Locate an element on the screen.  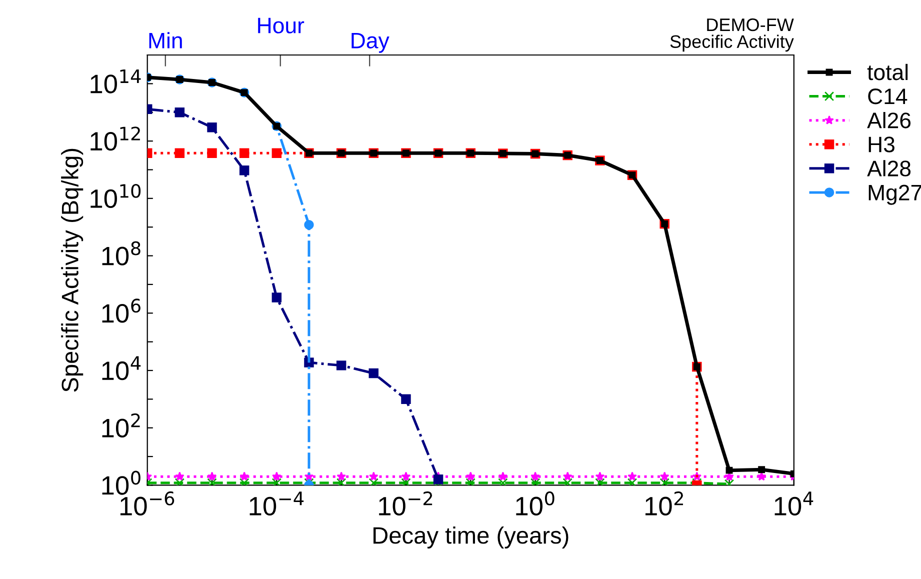
x-tick-label: 10$^{0}$ is located at coordinates (535, 503).